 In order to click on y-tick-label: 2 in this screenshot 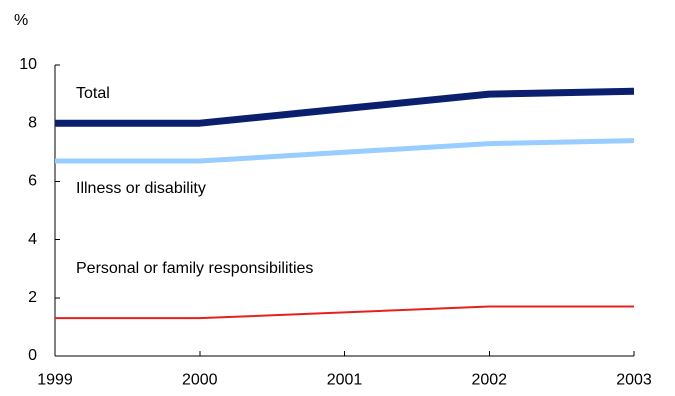, I will do `click(32, 297)`.